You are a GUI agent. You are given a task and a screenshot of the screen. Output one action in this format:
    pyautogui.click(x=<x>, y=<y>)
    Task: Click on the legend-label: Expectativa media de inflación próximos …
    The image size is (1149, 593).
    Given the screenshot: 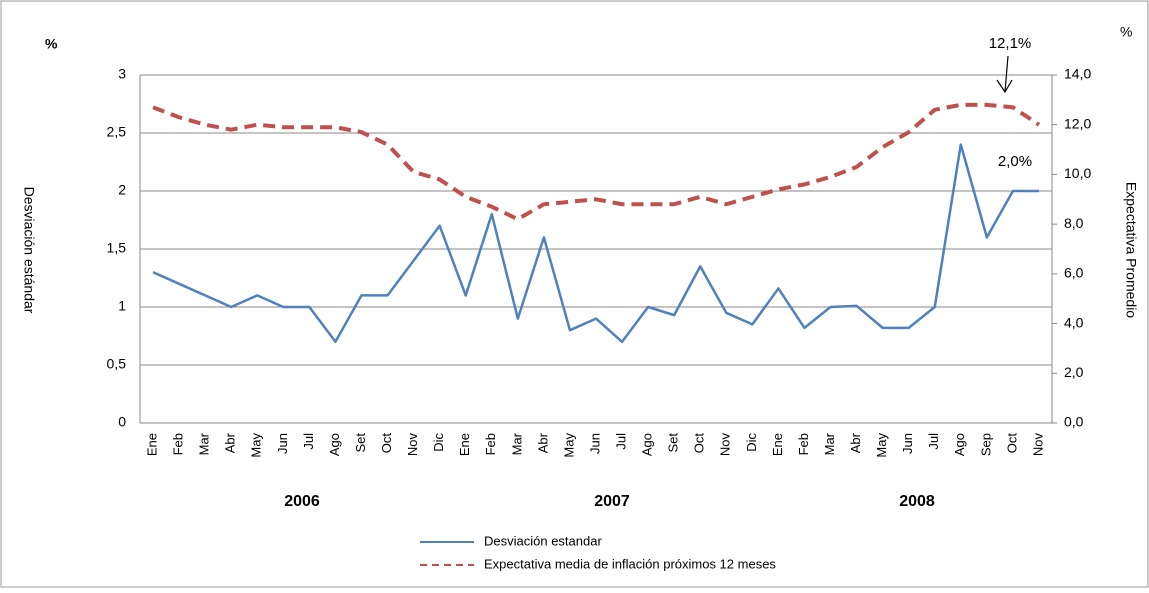 What is the action you would take?
    pyautogui.click(x=630, y=563)
    